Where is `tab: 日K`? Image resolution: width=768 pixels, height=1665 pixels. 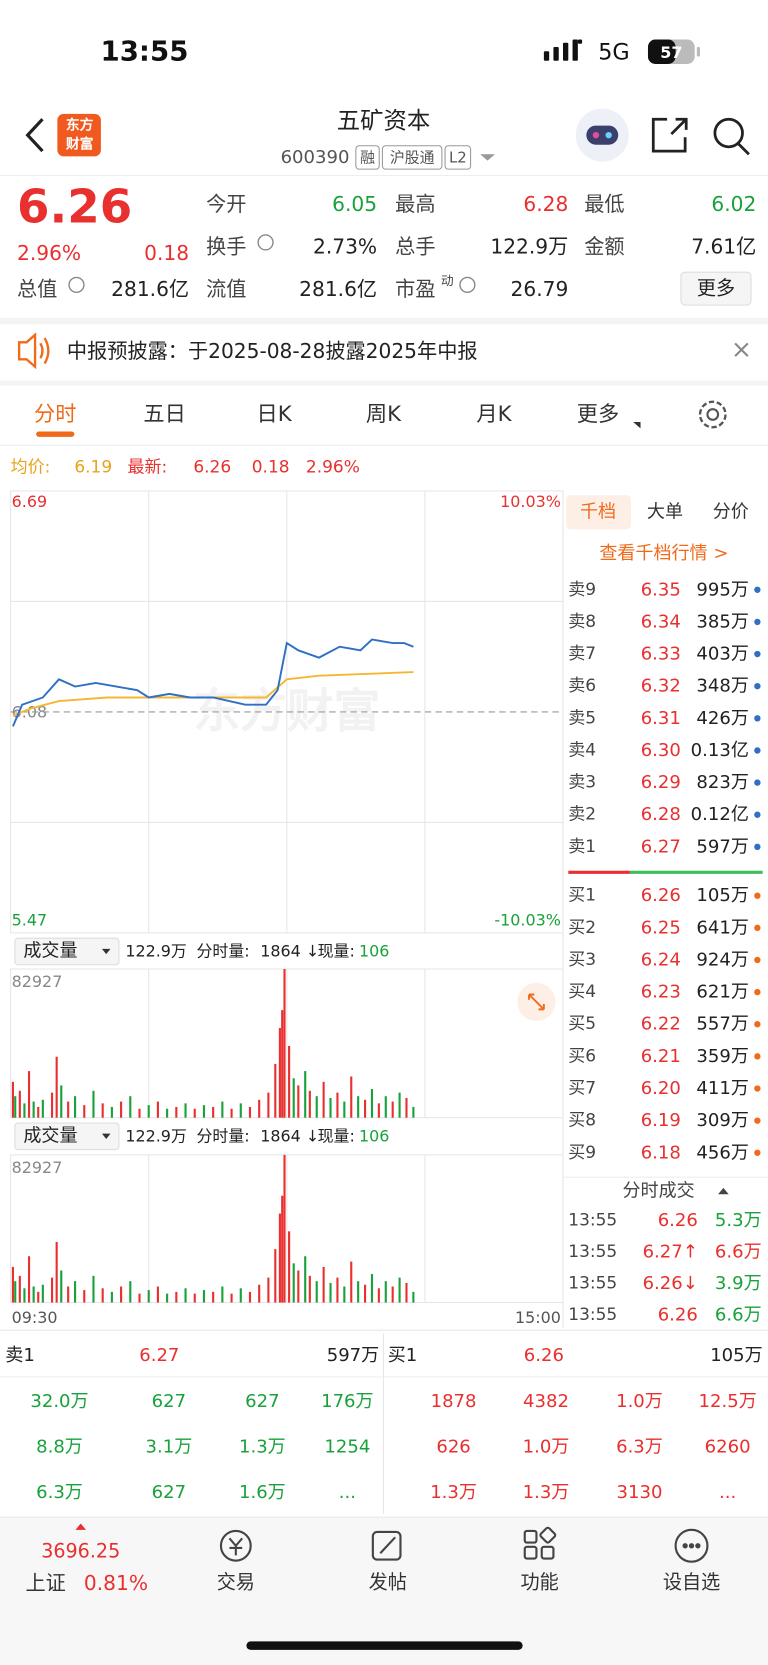
tab: 日K is located at coordinates (274, 414).